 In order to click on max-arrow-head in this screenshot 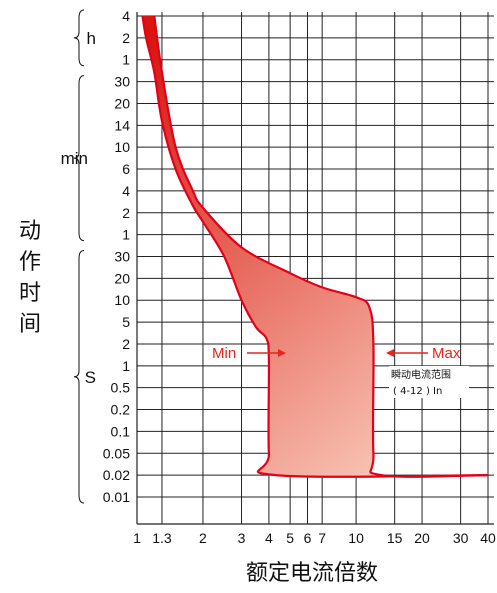, I will do `click(390, 353)`.